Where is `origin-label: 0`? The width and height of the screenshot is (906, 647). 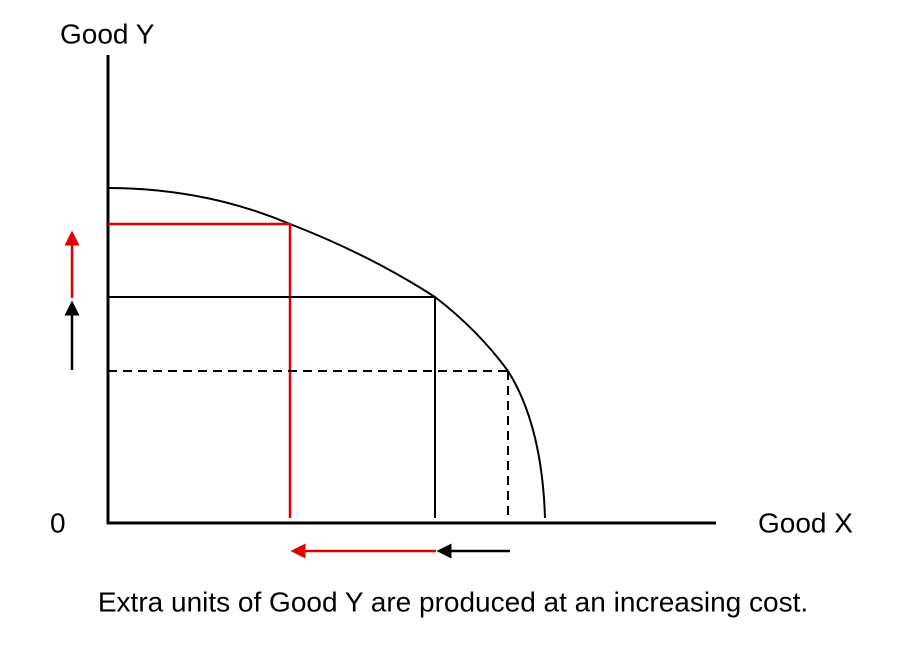
origin-label: 0 is located at coordinates (58, 522).